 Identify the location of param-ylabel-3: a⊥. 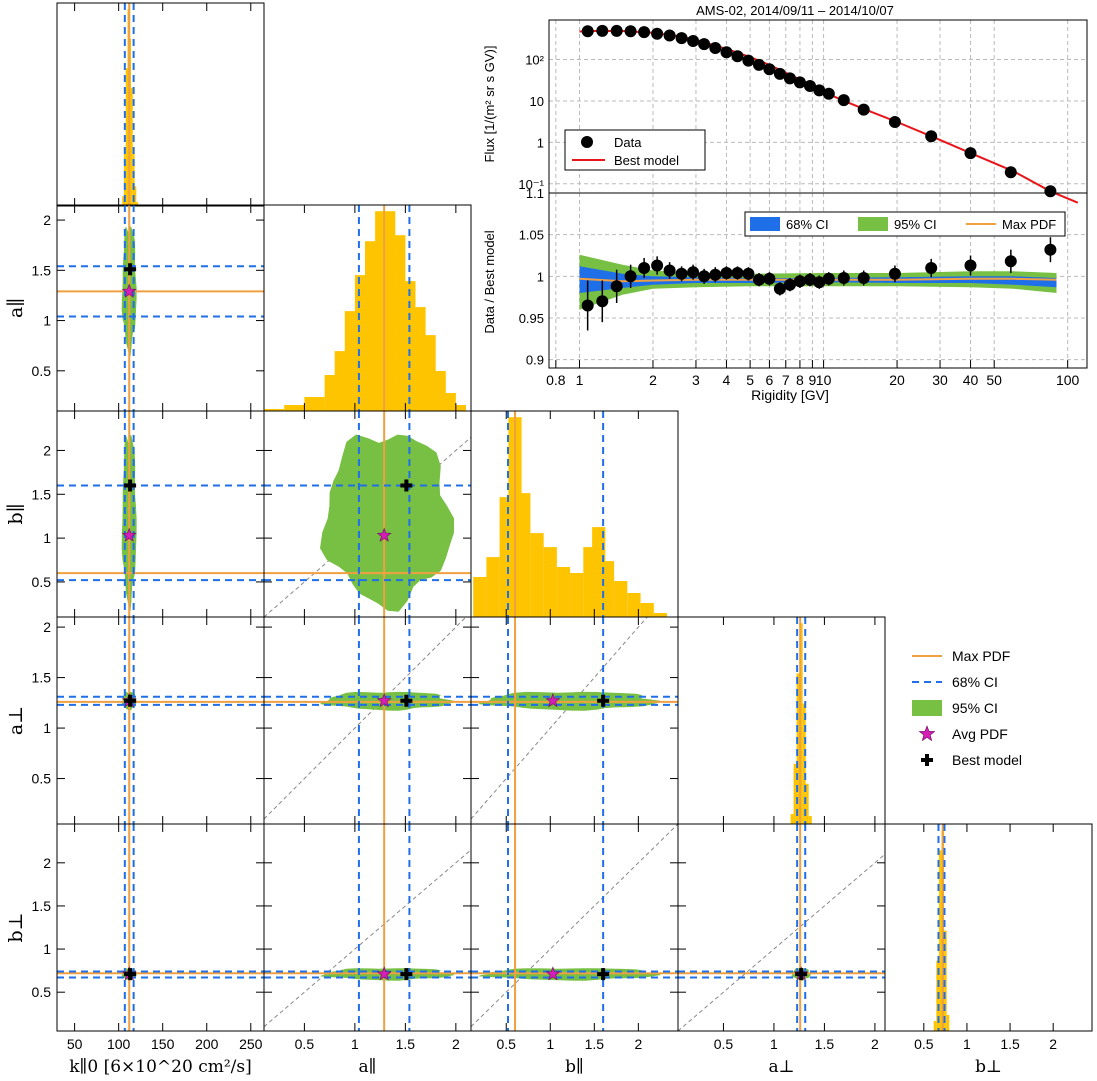
(16, 720).